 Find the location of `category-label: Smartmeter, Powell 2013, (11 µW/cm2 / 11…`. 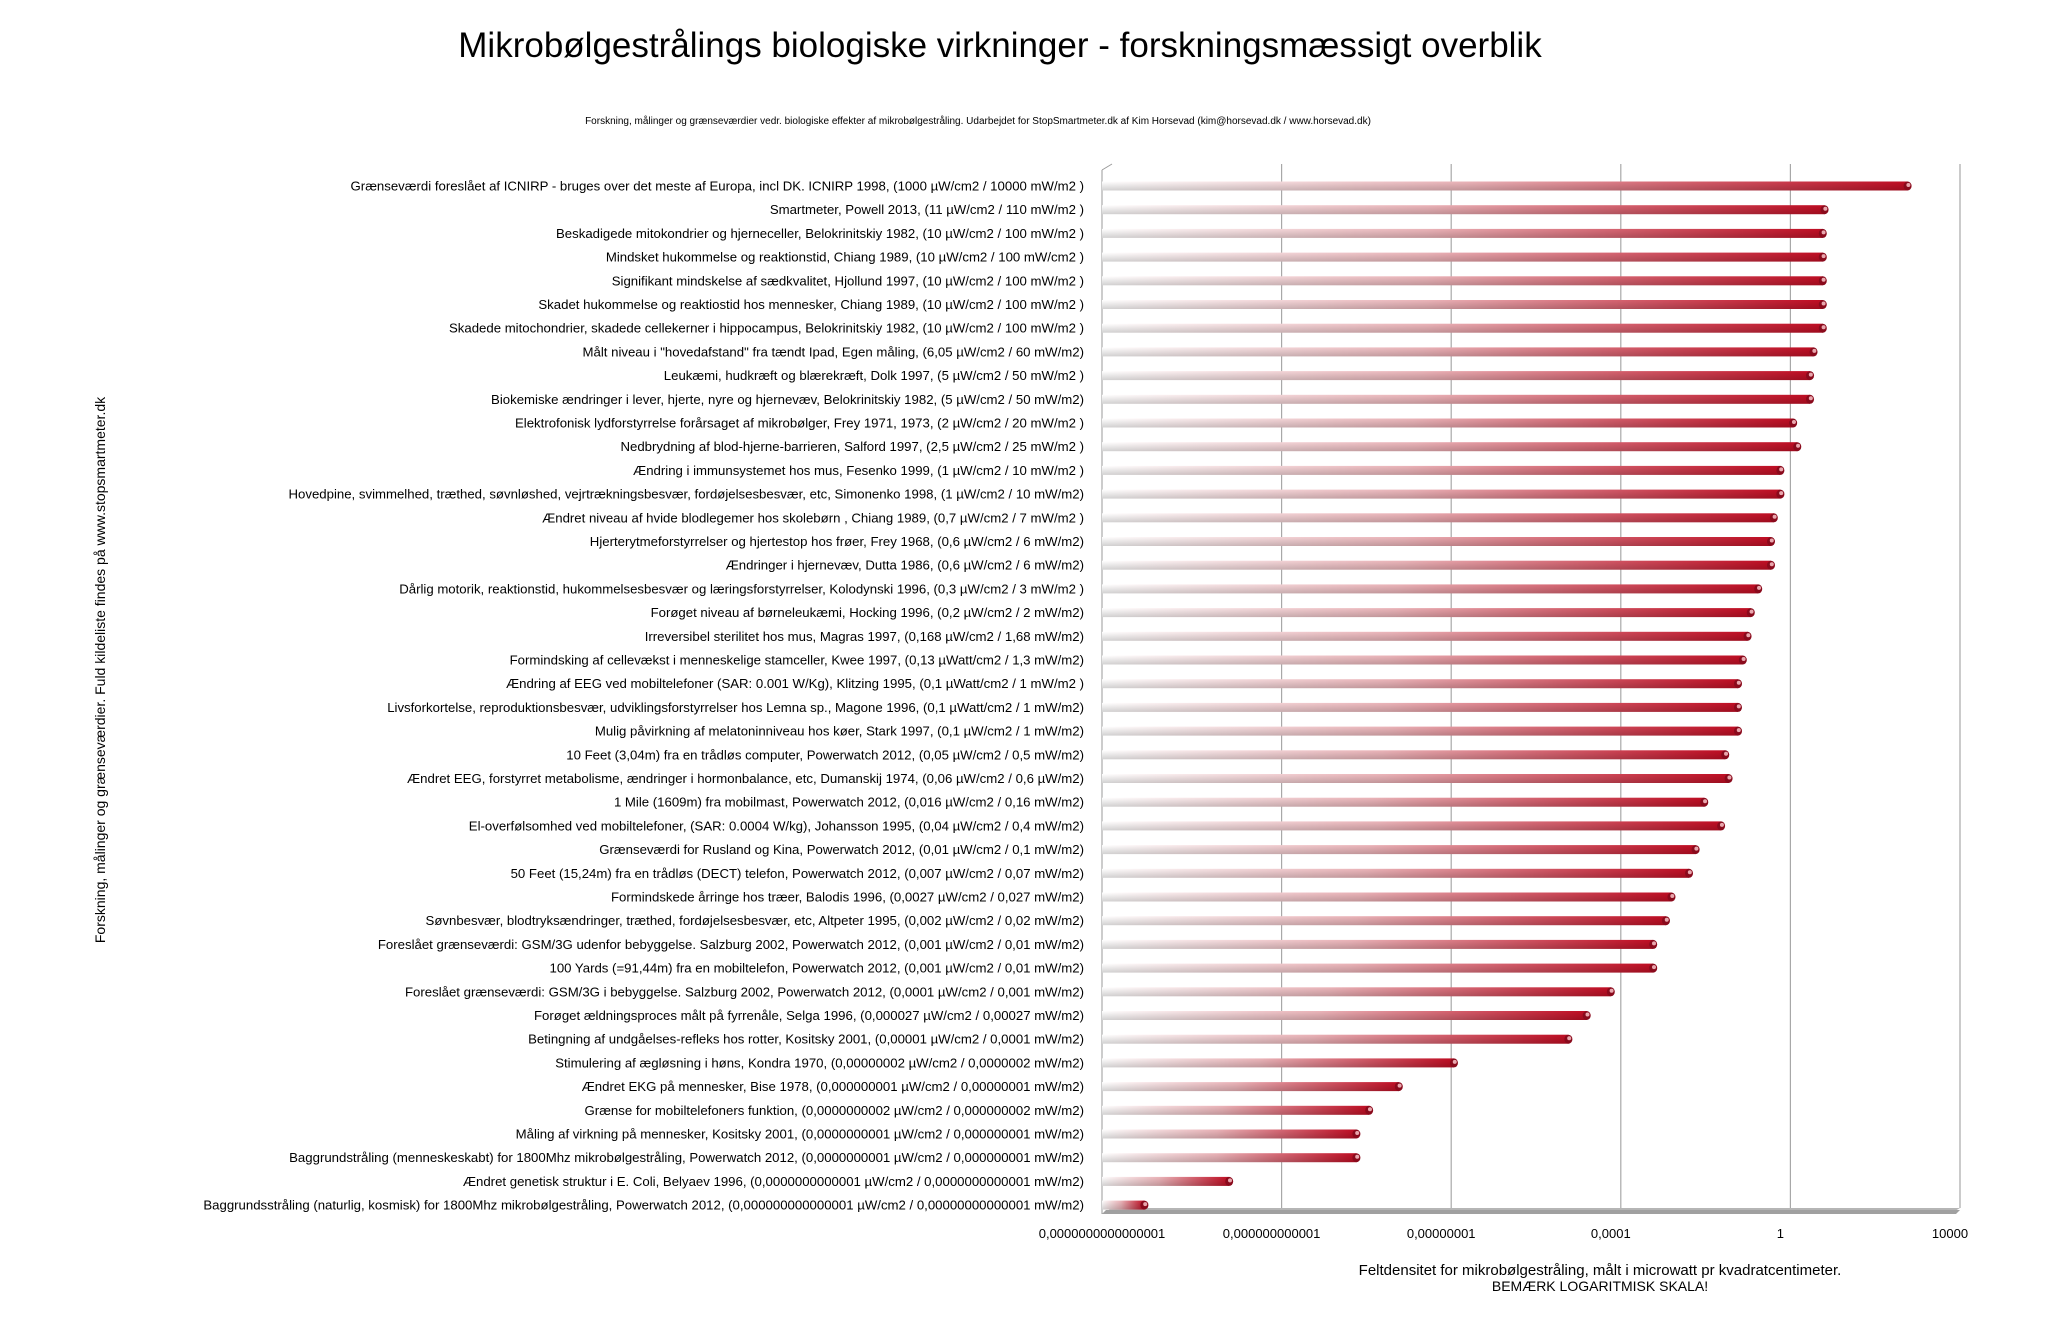

category-label: Smartmeter, Powell 2013, (11 µW/cm2 / 11… is located at coordinates (927, 209).